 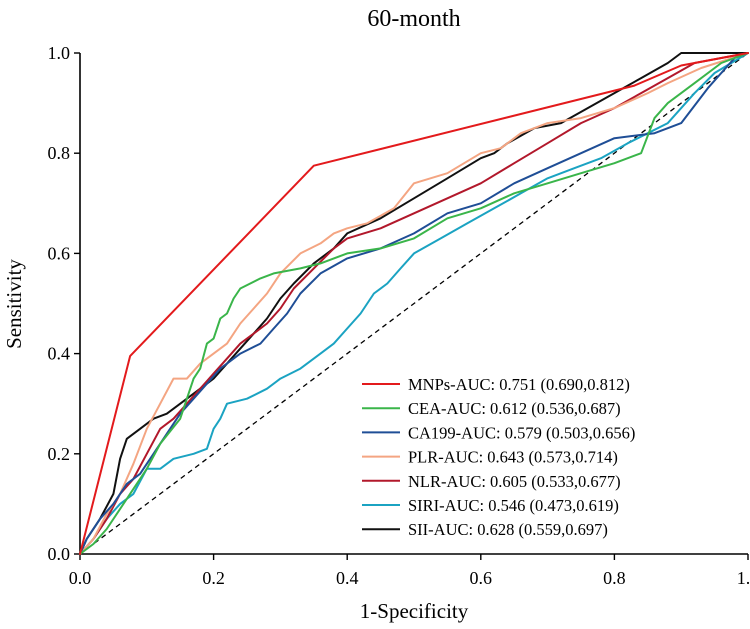 What do you see at coordinates (347, 578) in the screenshot?
I see `x-tick-label: 0.4` at bounding box center [347, 578].